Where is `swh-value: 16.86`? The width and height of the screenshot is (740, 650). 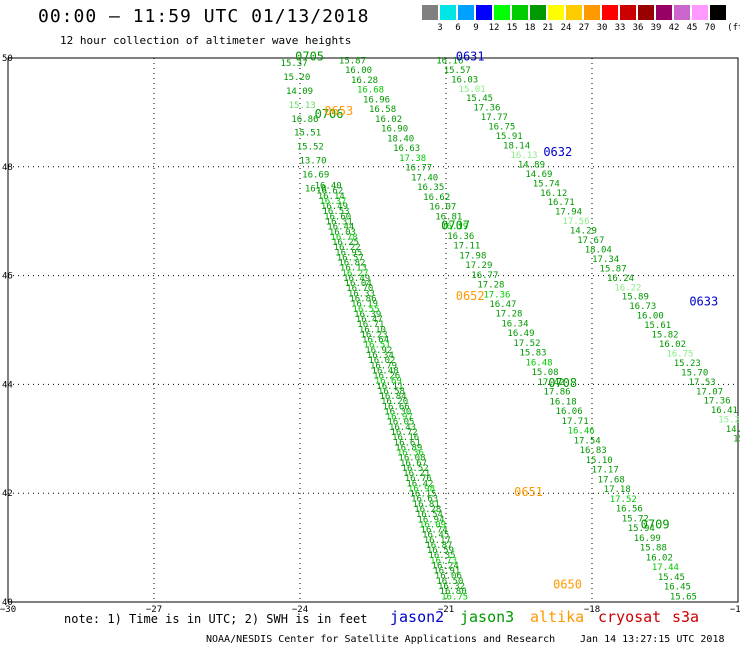
swh-value: 16.86 is located at coordinates (362, 300).